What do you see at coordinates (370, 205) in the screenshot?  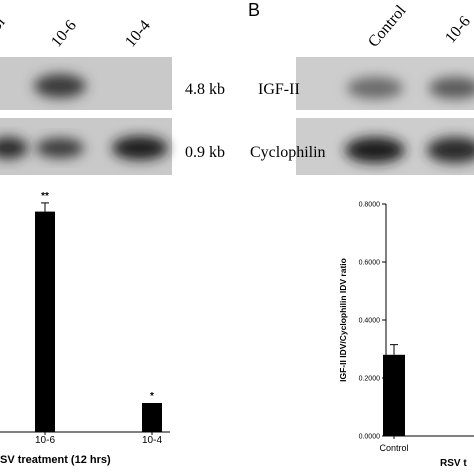 I see `y-tick-label: 0.8000` at bounding box center [370, 205].